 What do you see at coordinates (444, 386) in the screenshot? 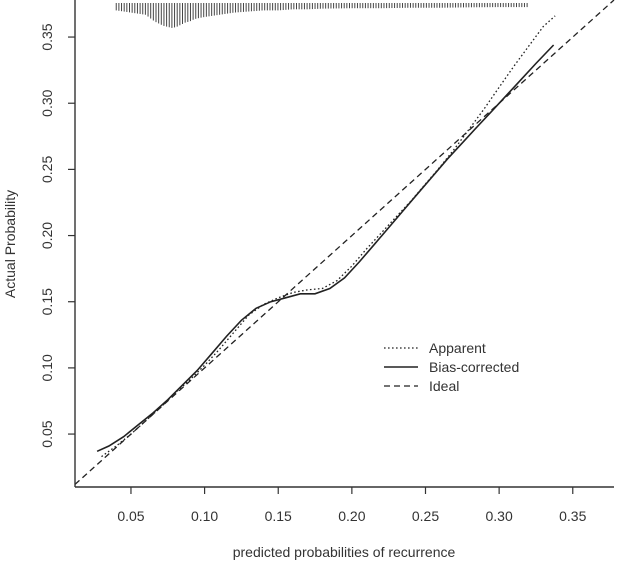
I see `legend-label-2: Ideal` at bounding box center [444, 386].